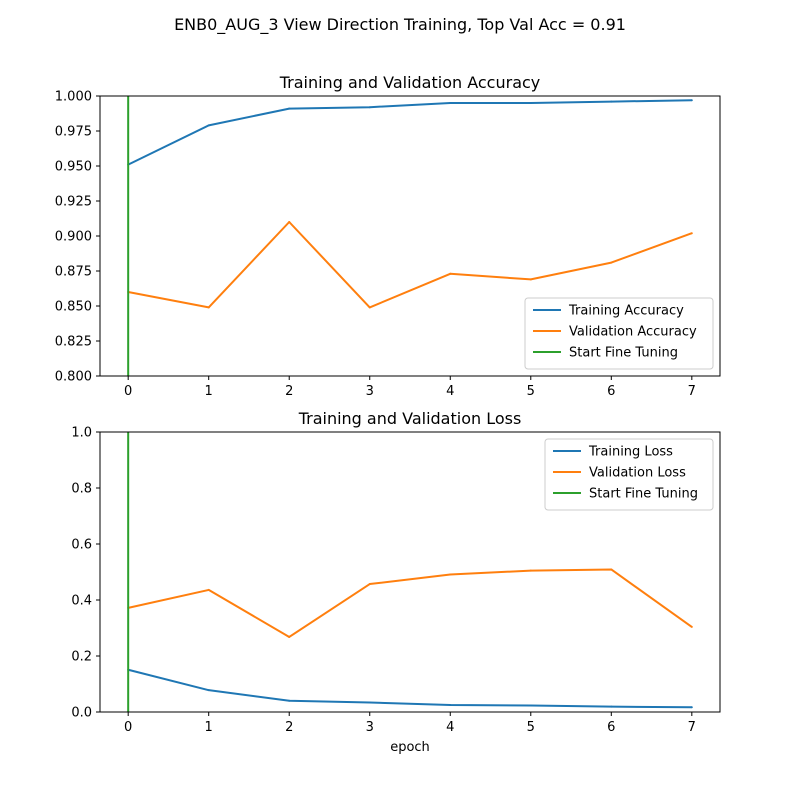 This screenshot has width=800, height=800. What do you see at coordinates (73, 132) in the screenshot?
I see `y-tick-label: 0.975` at bounding box center [73, 132].